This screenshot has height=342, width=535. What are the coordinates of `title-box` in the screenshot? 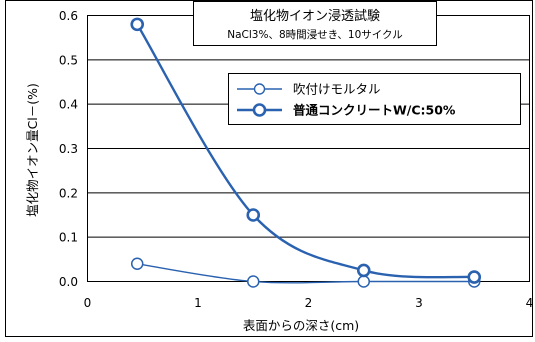 It's located at (315, 23).